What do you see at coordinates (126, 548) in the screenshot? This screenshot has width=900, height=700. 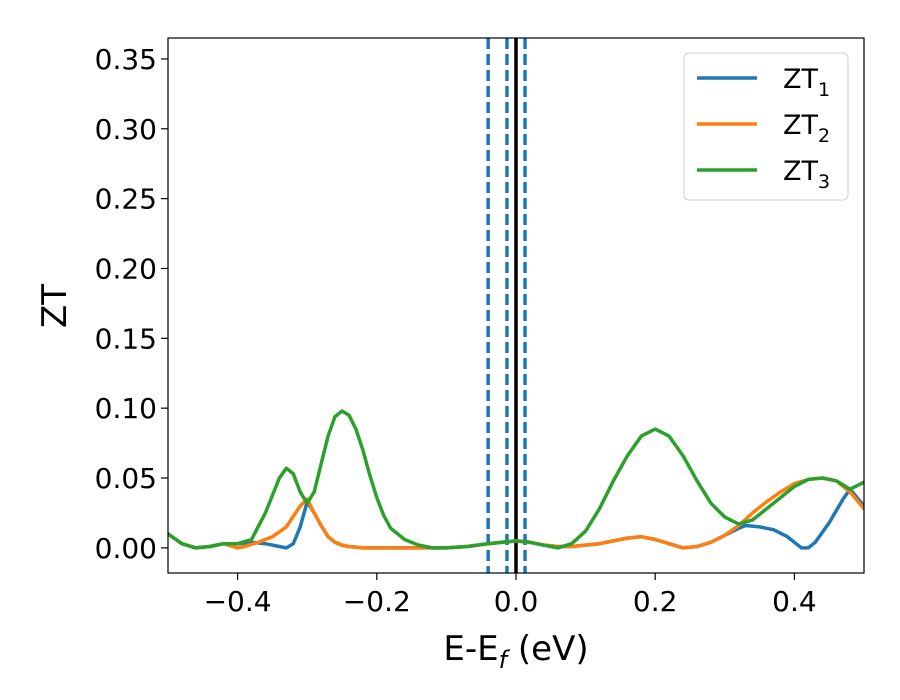 I see `y-tick-label: 0.00` at bounding box center [126, 548].